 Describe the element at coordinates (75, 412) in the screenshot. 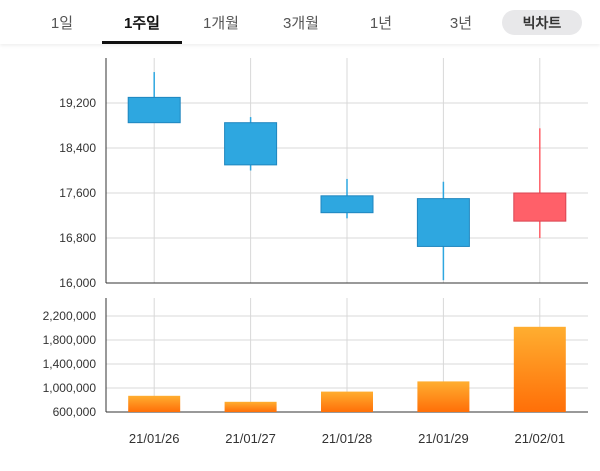

I see `volume-tick-label: 600,000` at that location.